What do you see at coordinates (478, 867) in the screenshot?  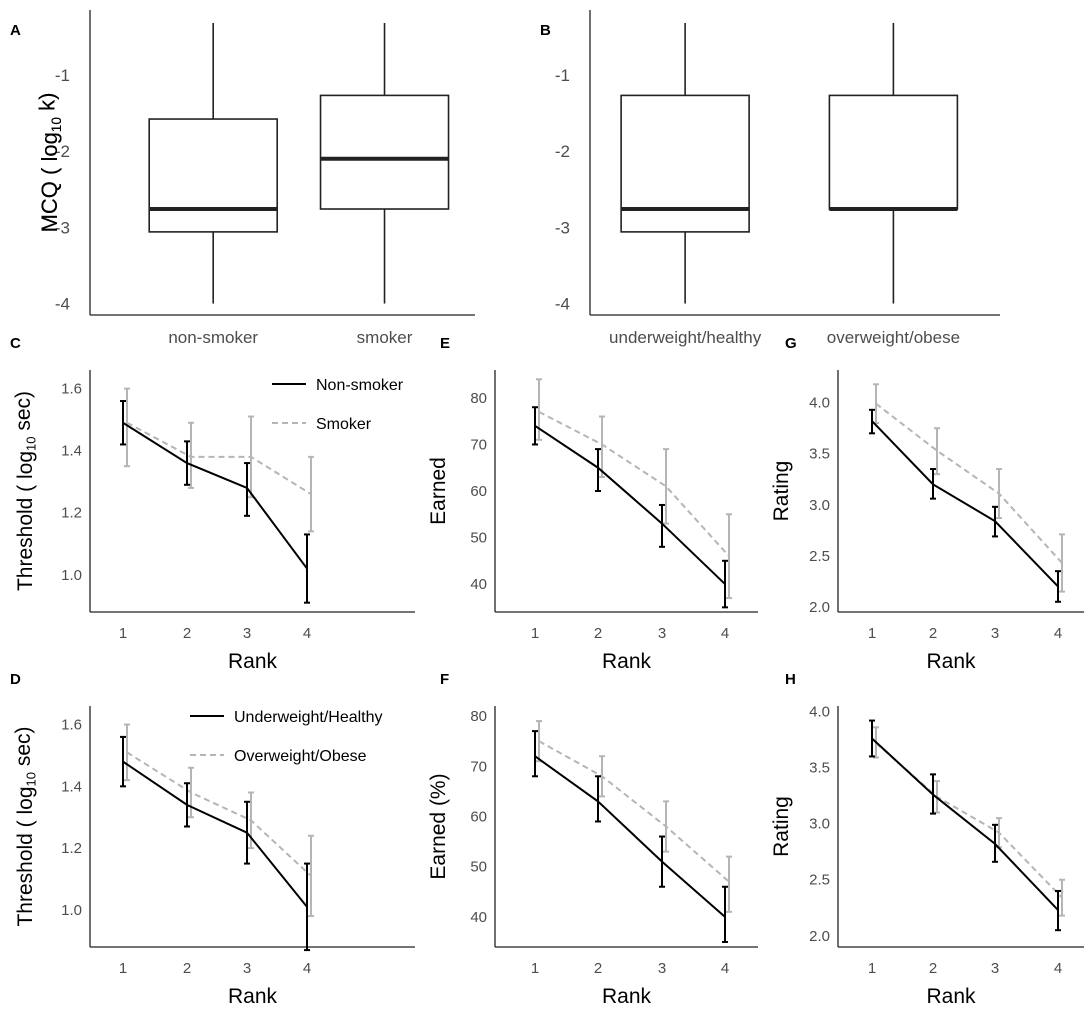 I see `y-tick-label: 50` at bounding box center [478, 867].